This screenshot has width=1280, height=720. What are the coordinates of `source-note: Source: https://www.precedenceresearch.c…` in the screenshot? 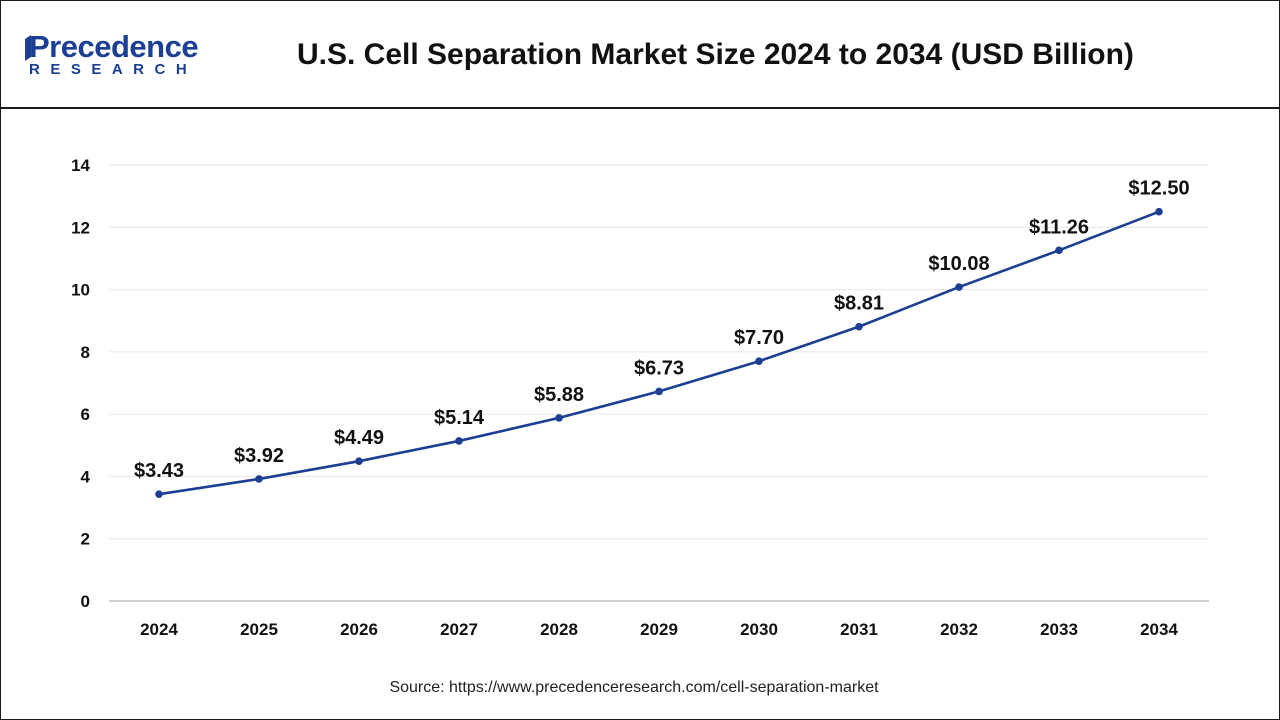 It's located at (634, 687).